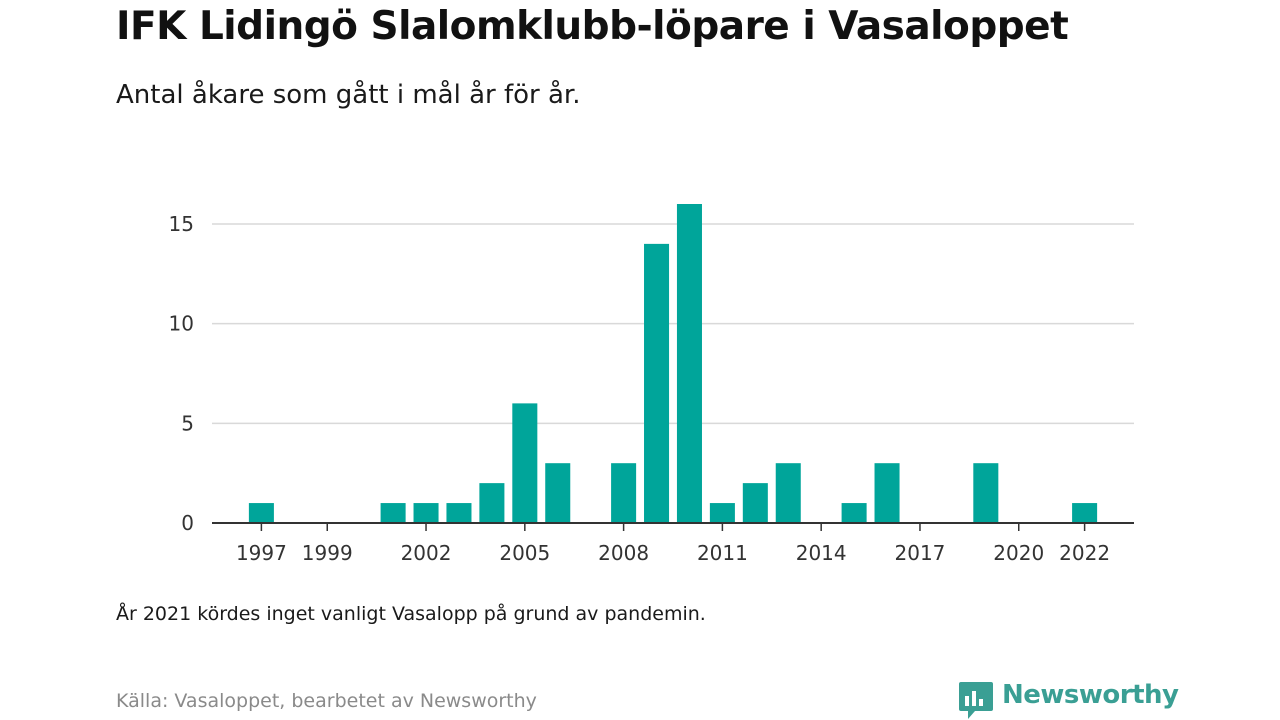 The height and width of the screenshot is (720, 1280). Describe the element at coordinates (525, 463) in the screenshot. I see `bar-2005` at that location.